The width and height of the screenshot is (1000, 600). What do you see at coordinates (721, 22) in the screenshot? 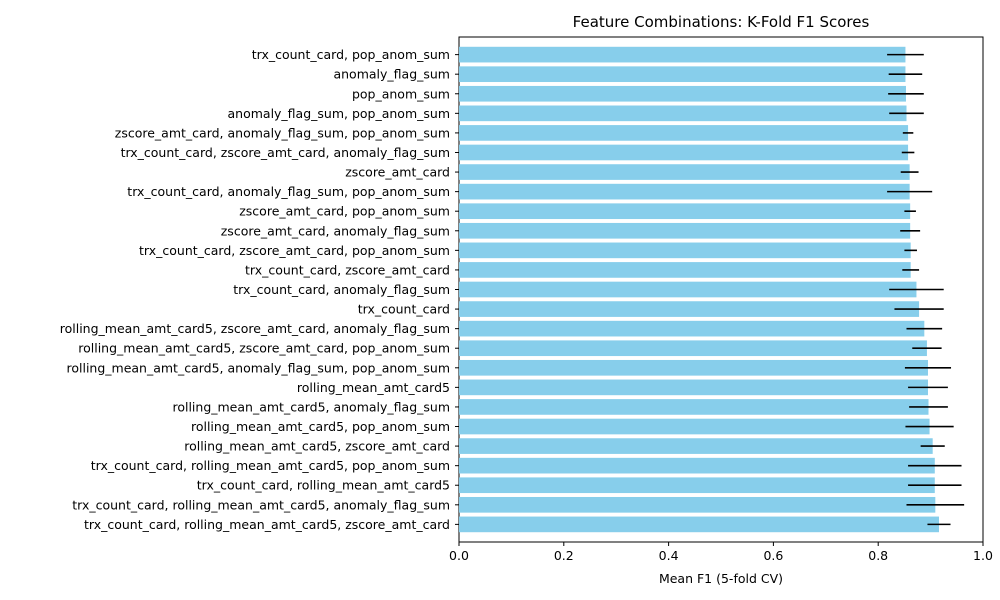
I see `chart-title: Feature Combinations: K-Fold F1 Scores` at bounding box center [721, 22].